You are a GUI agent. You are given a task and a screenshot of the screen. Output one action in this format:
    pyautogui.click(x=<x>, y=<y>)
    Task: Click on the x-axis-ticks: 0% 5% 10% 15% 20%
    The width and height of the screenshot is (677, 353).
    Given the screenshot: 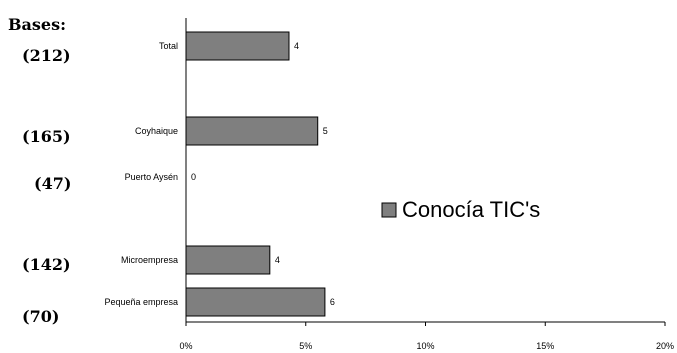 What is the action you would take?
    pyautogui.click(x=426, y=336)
    